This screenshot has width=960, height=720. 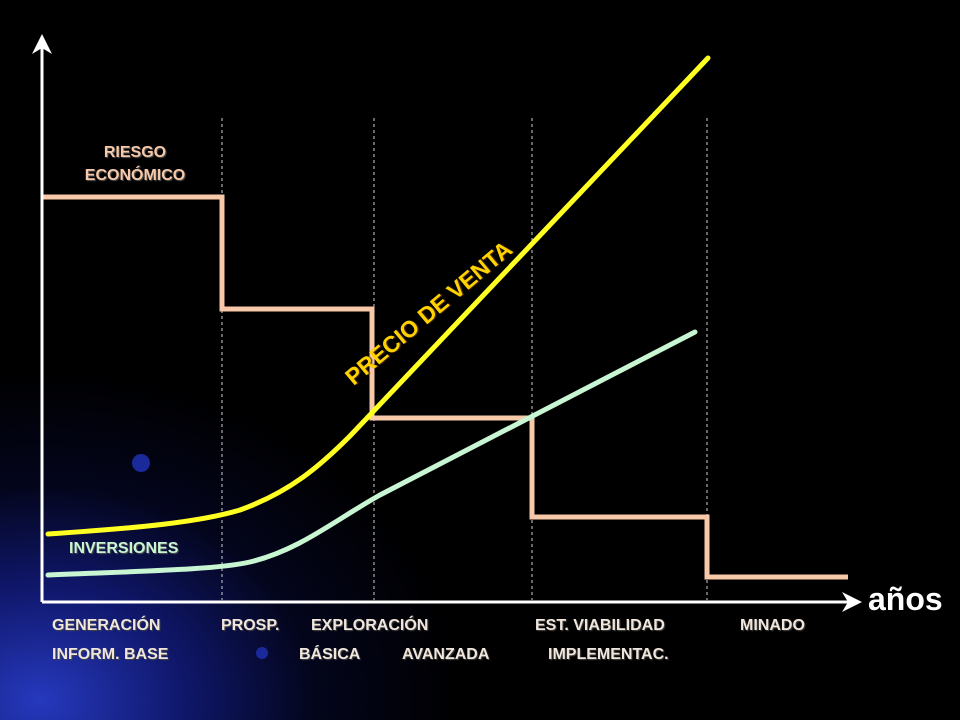 I want to click on inversiones-label: INVERSIONES, so click(x=124, y=548).